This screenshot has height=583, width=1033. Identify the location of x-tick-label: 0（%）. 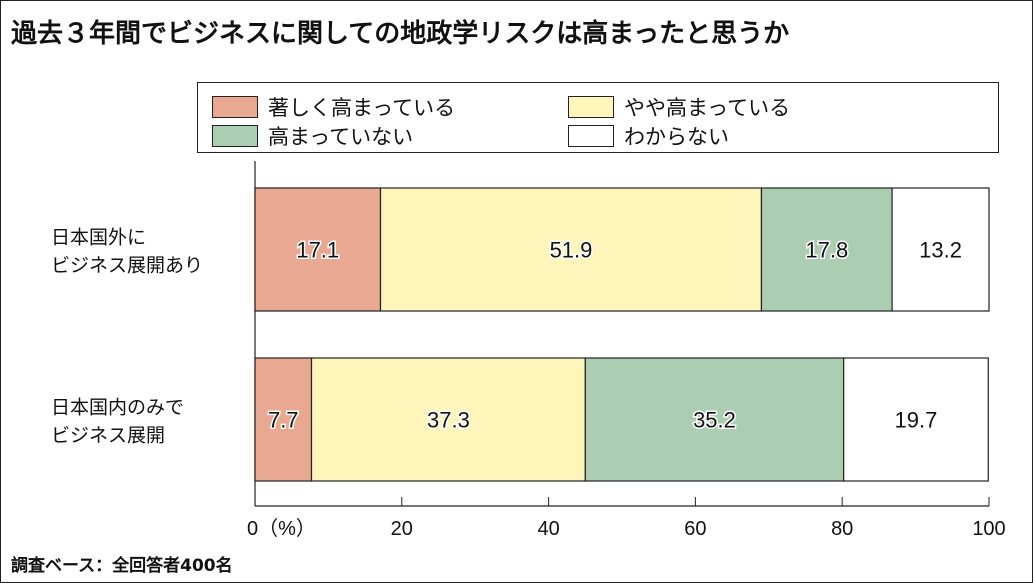
(281, 528).